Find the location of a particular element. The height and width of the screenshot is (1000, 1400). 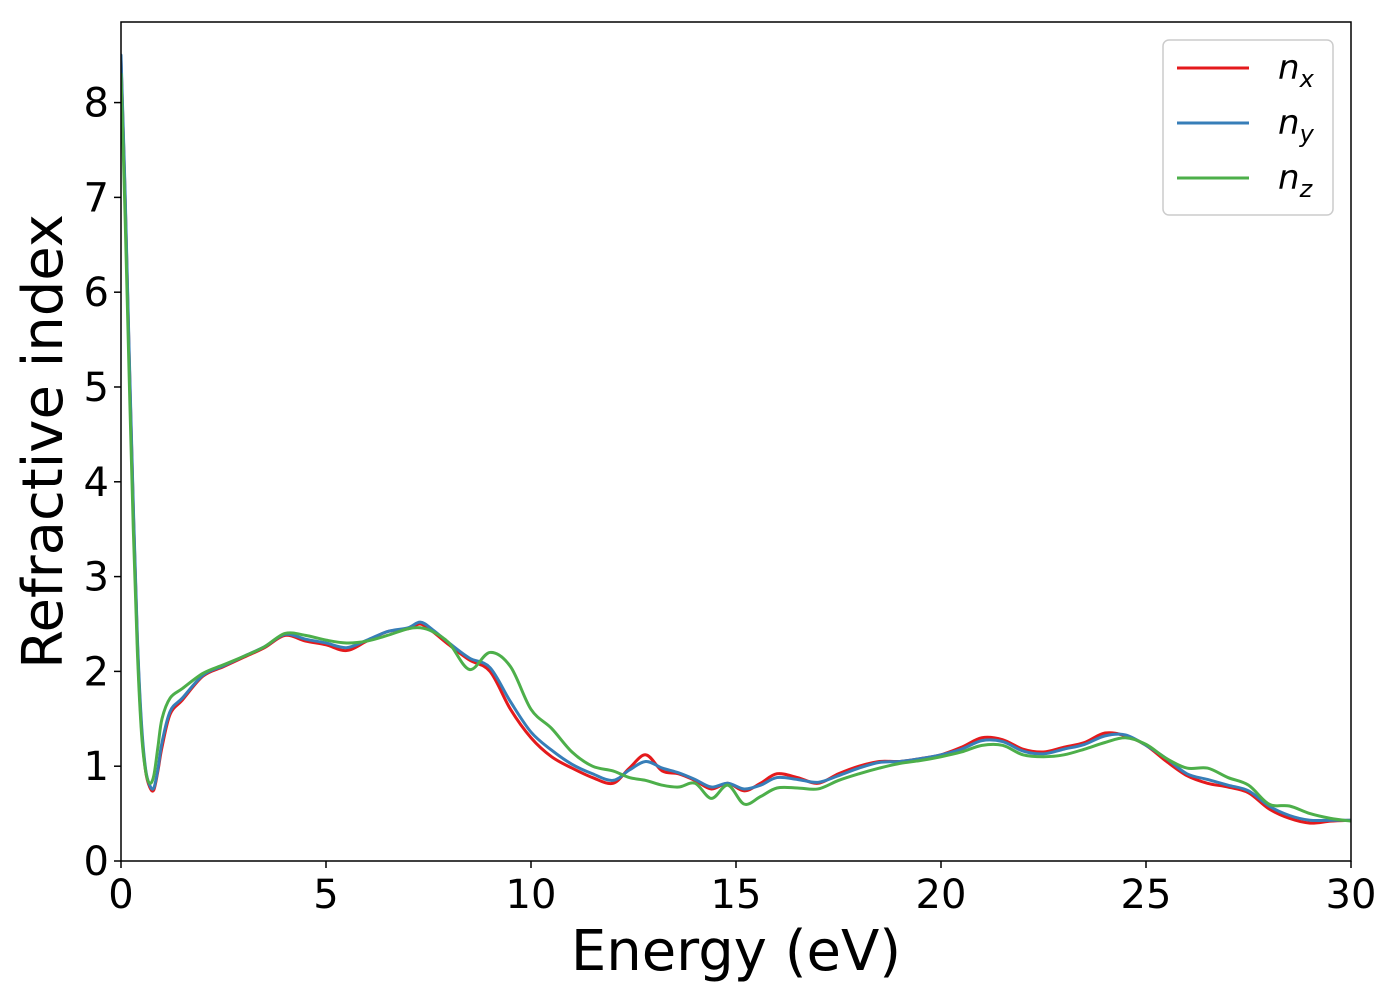

x-axis-ticks: 0 5 10 15 20 25 30 is located at coordinates (742, 889).